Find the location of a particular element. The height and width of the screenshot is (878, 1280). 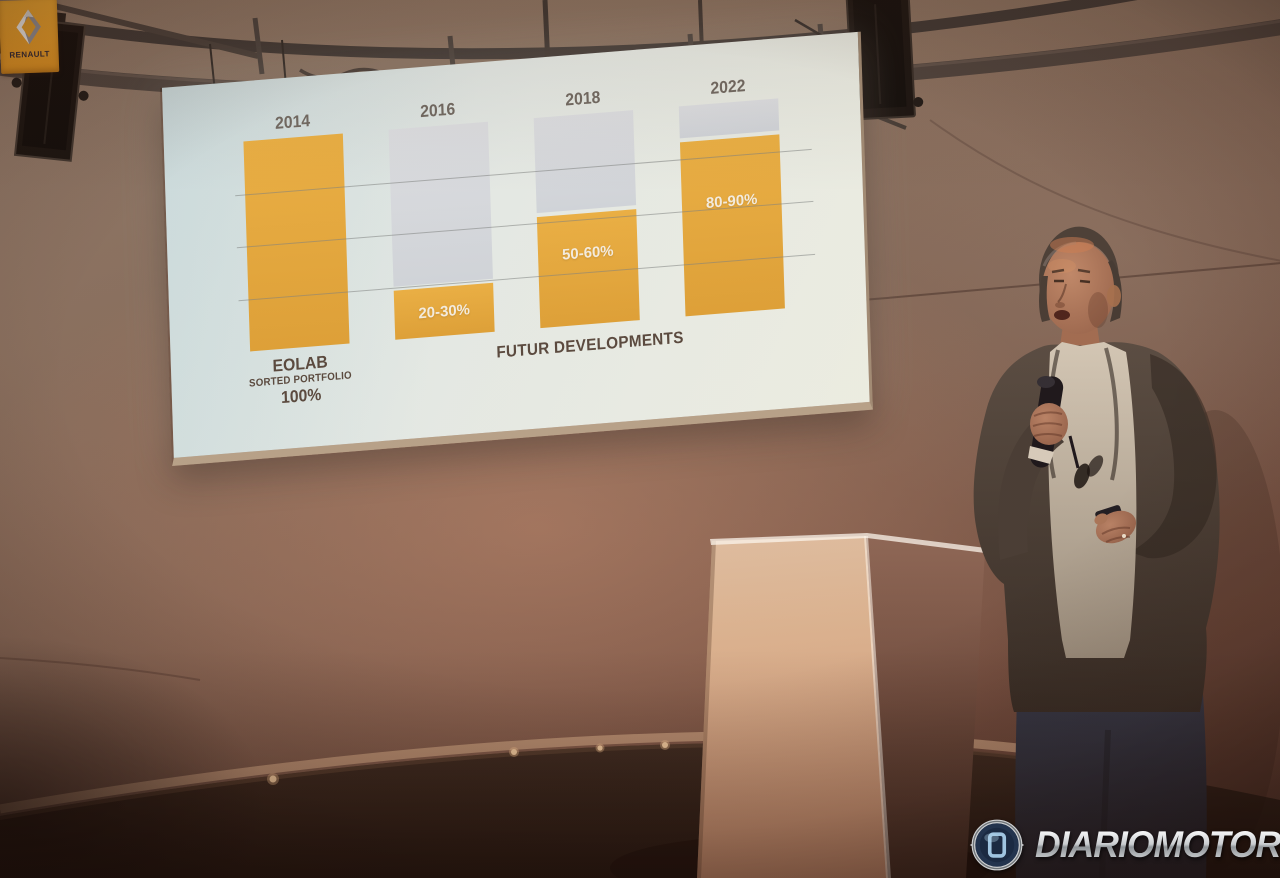

diariomotor-text: DIARIOMOTOR is located at coordinates (1157, 844).